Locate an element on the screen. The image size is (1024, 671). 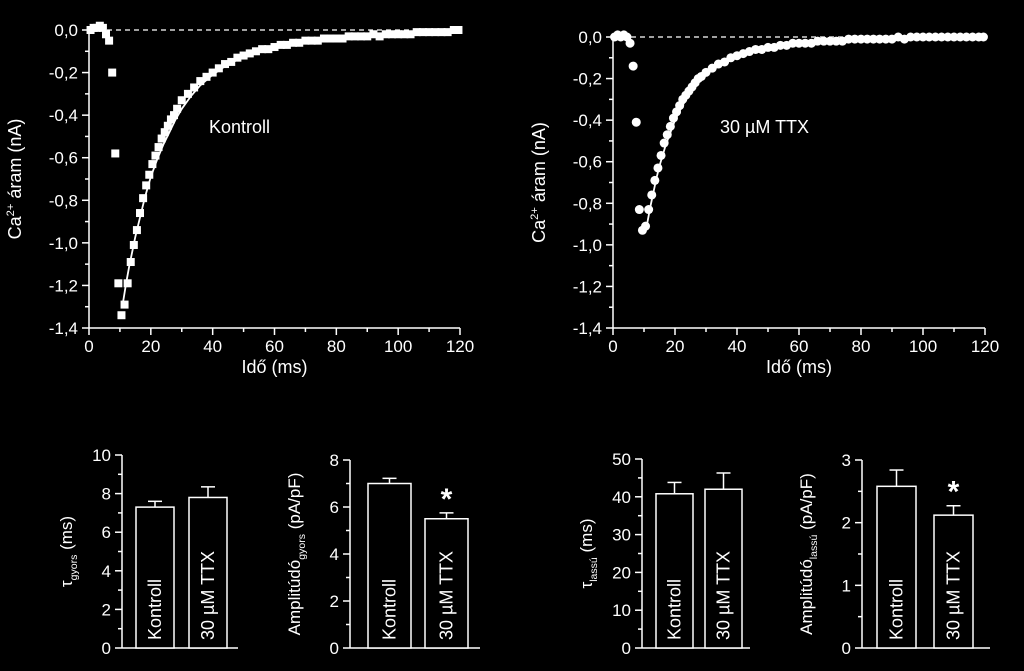
y-tick-label: -0,6 is located at coordinates (587, 162).